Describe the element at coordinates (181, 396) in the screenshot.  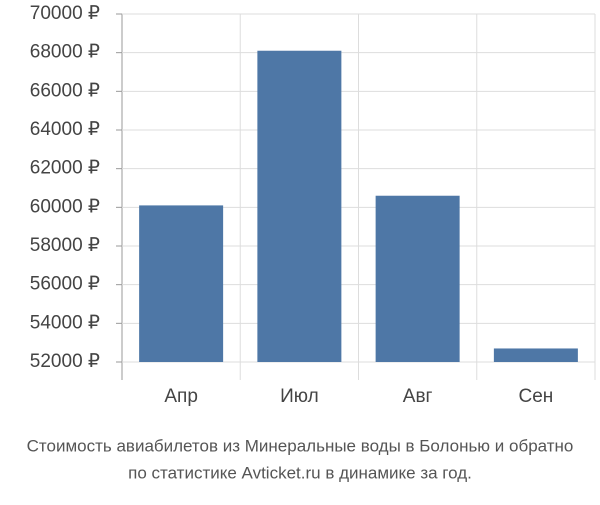
I see `x-tick-label: Апр` at that location.